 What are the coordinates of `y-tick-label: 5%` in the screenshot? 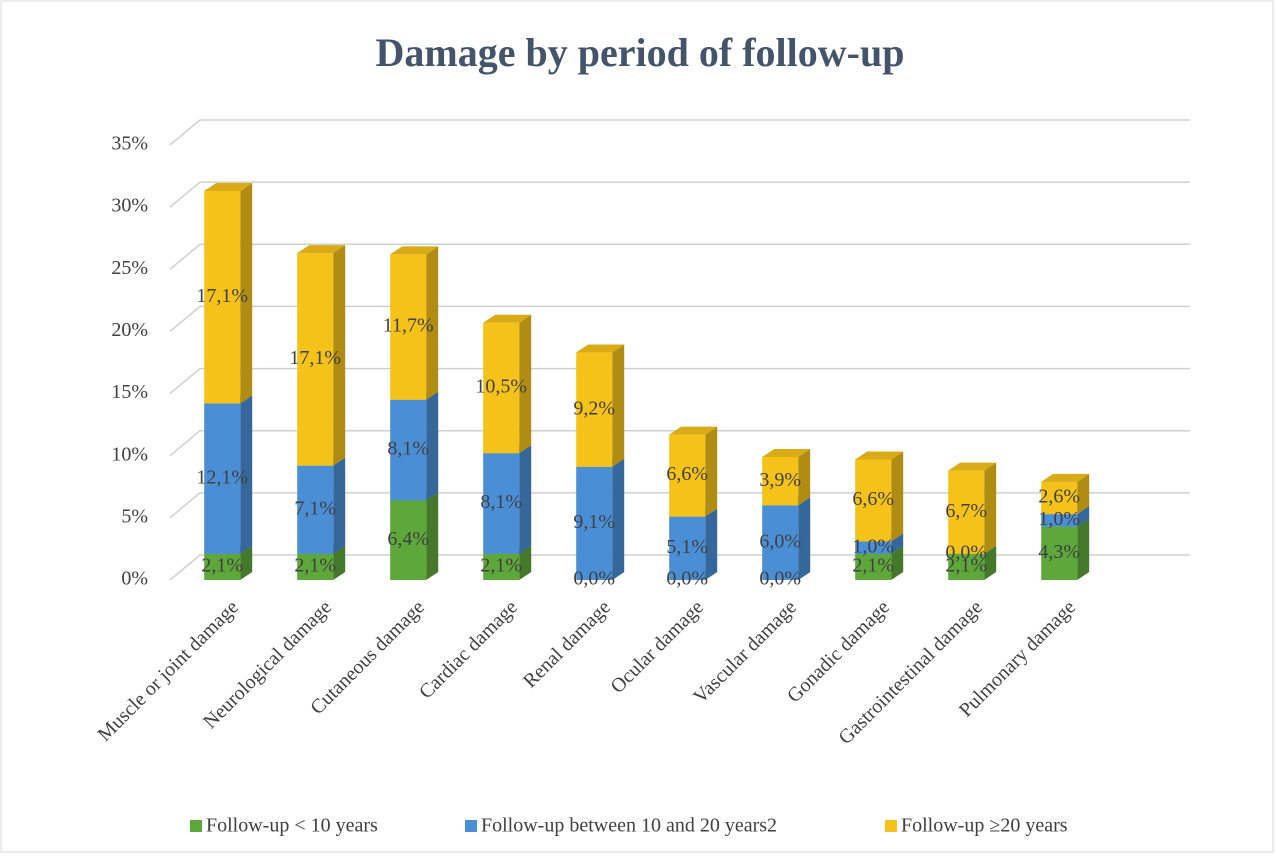 It's located at (134, 516).